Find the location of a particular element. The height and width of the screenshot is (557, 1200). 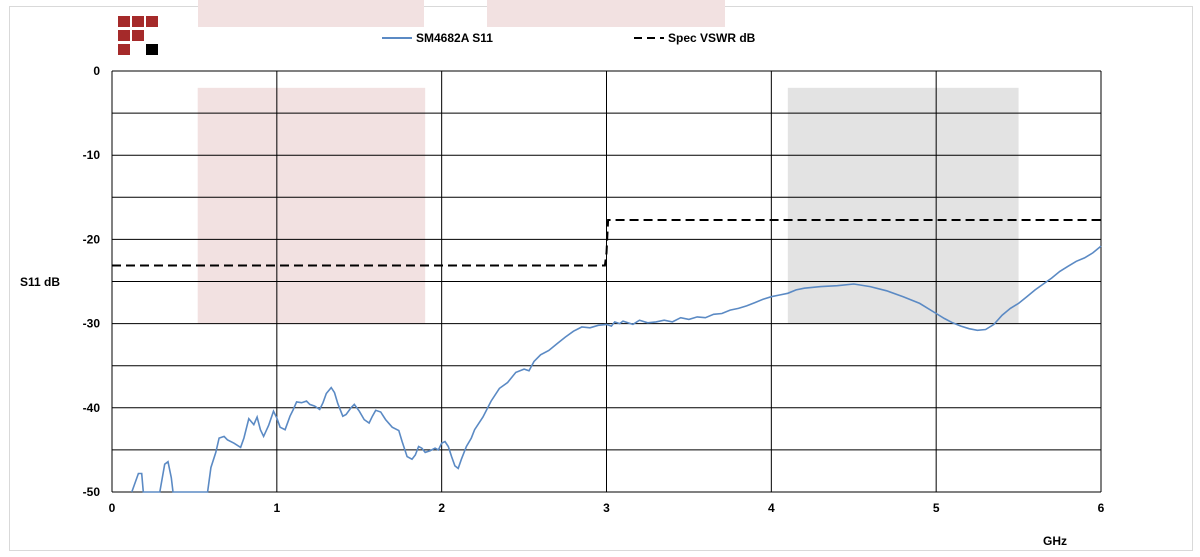

logo-icon is located at coordinates (138, 35).